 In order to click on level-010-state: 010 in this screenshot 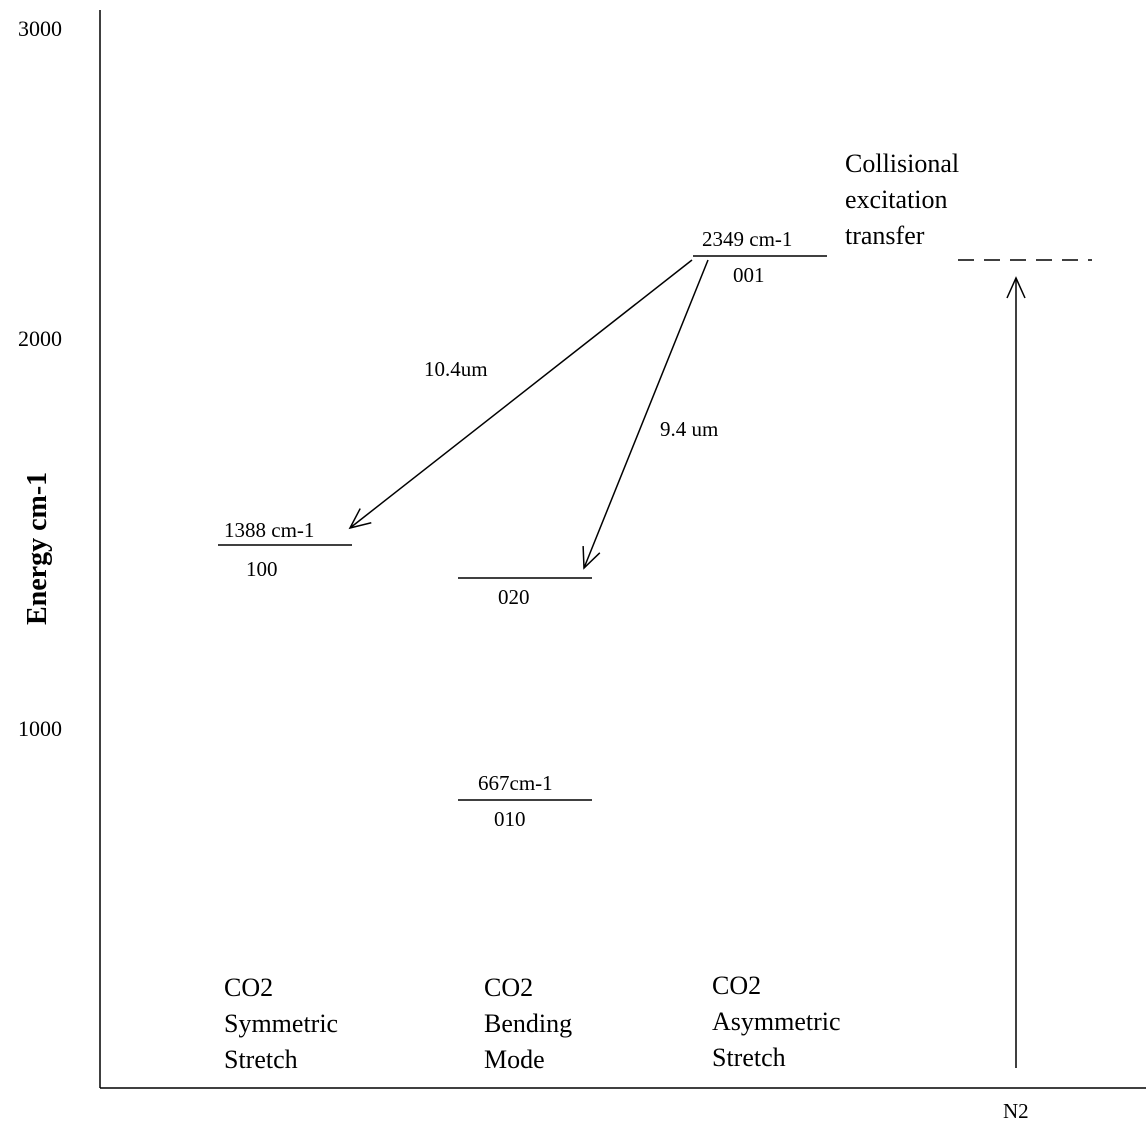, I will do `click(510, 819)`.